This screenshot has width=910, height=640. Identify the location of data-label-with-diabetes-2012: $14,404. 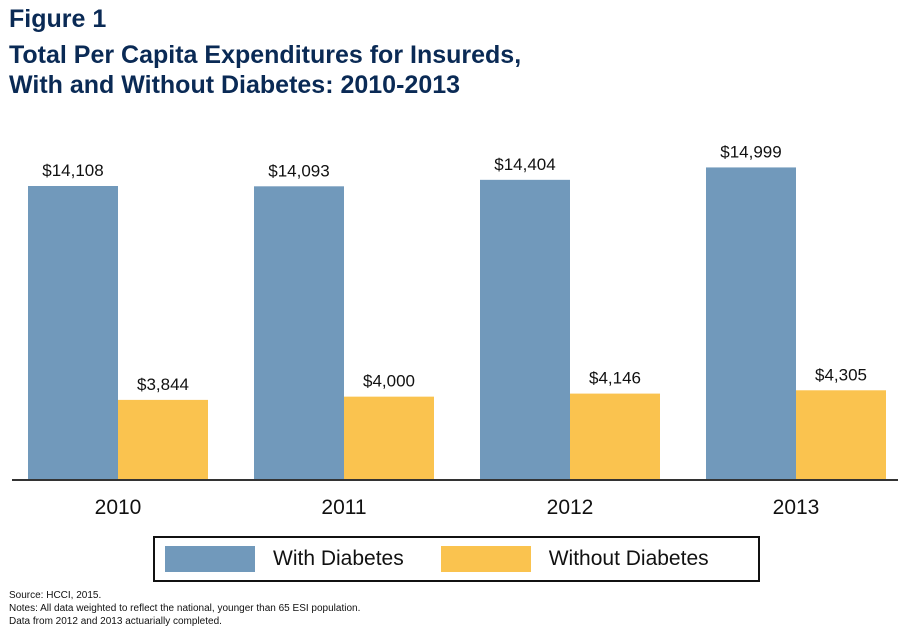
(524, 164).